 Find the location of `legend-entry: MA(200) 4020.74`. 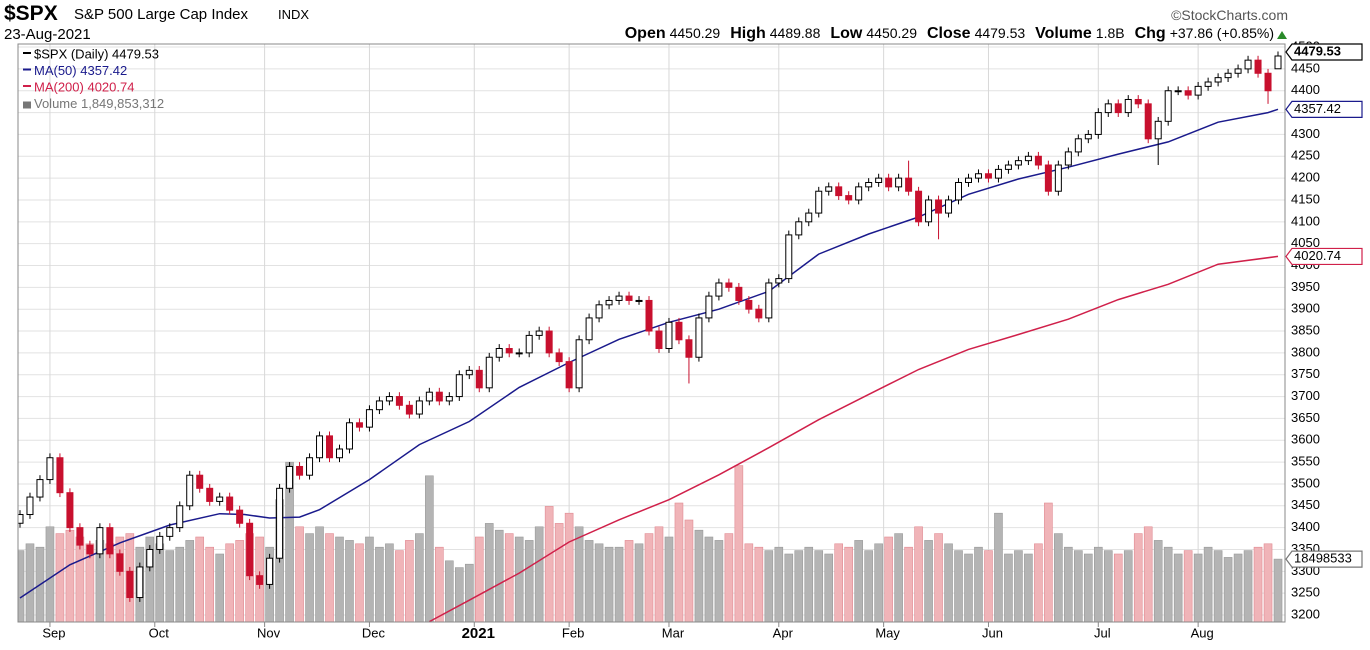

legend-entry: MA(200) 4020.74 is located at coordinates (84, 86).